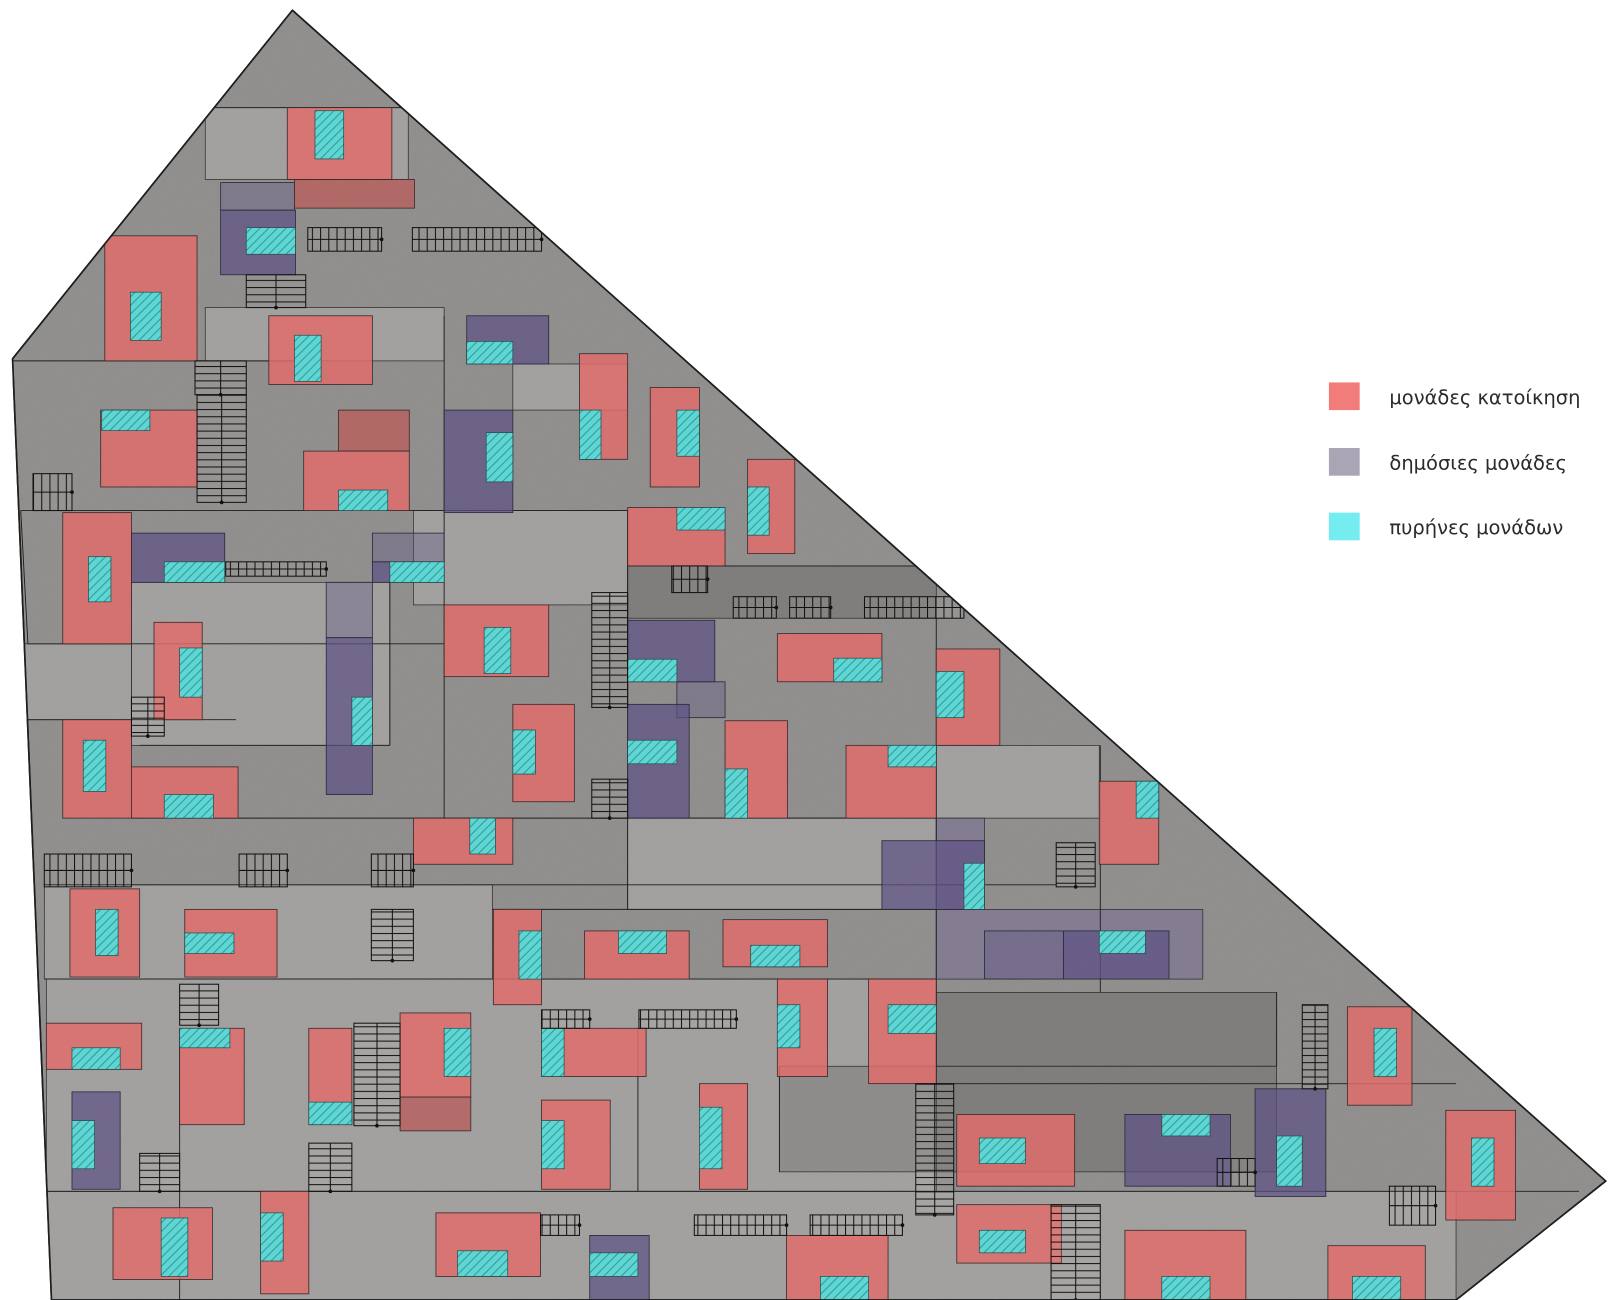  What do you see at coordinates (1344, 526) in the screenshot?
I see `legend-swatch-cores` at bounding box center [1344, 526].